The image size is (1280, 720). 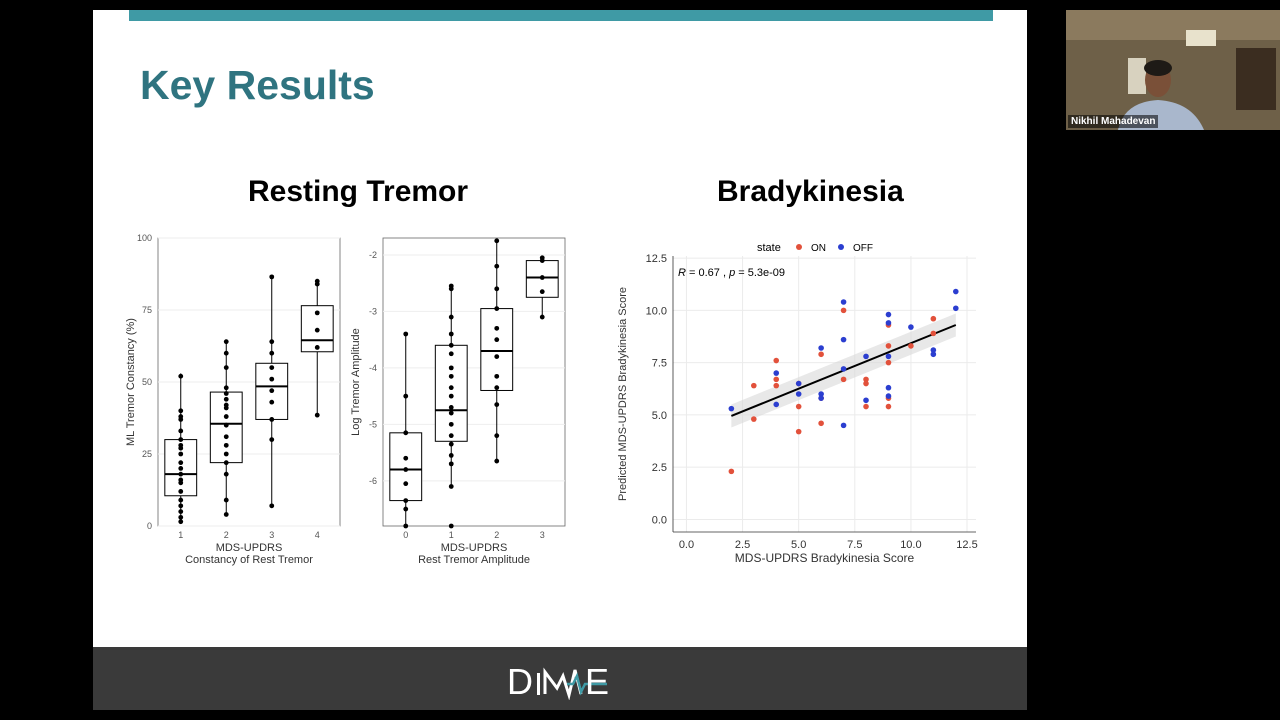 What do you see at coordinates (825, 558) in the screenshot?
I see `x-axis-label: MDS-UPDRS Bradykinesia Score` at bounding box center [825, 558].